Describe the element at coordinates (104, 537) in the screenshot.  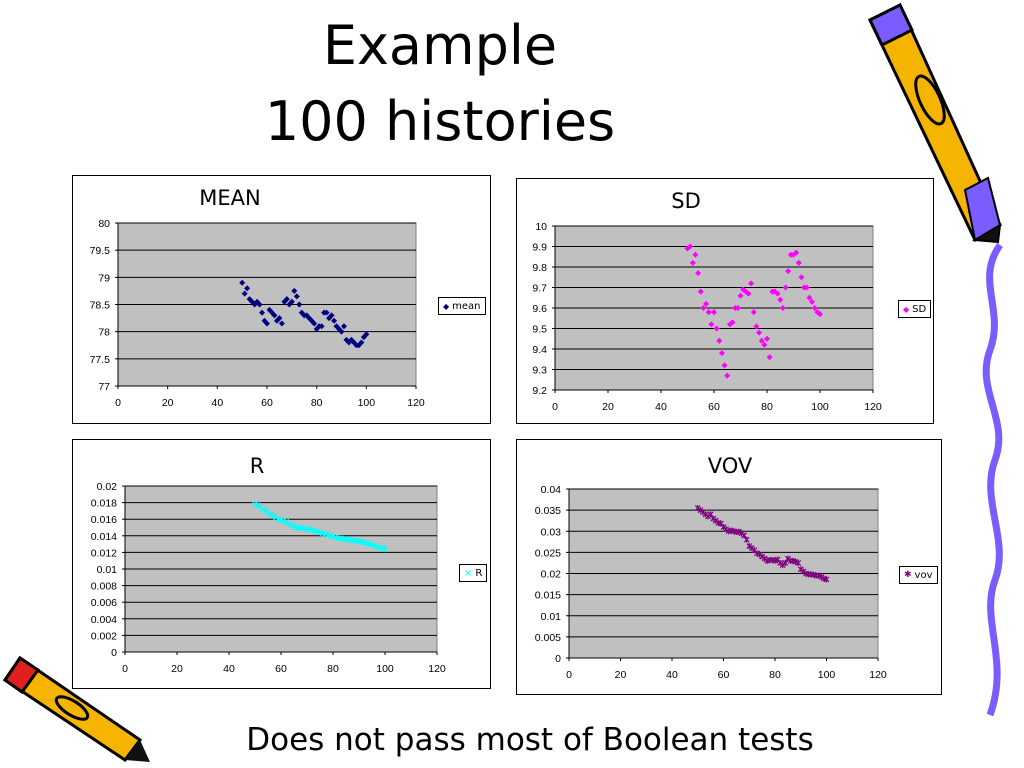
I see `y-tick-label: 0.014` at that location.